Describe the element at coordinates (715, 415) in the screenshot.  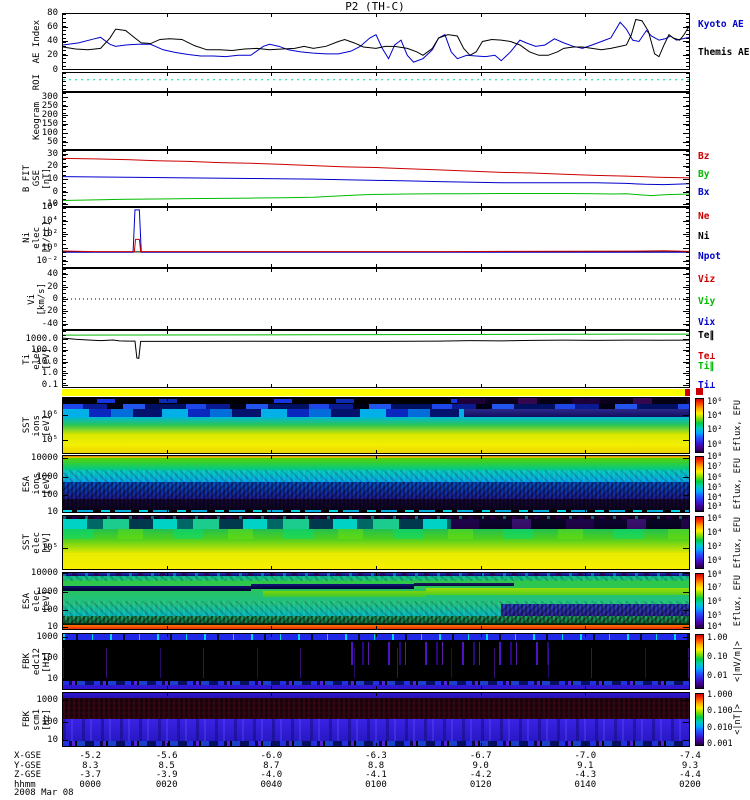
I see `colorbar-tick-label: 10⁴` at that location.